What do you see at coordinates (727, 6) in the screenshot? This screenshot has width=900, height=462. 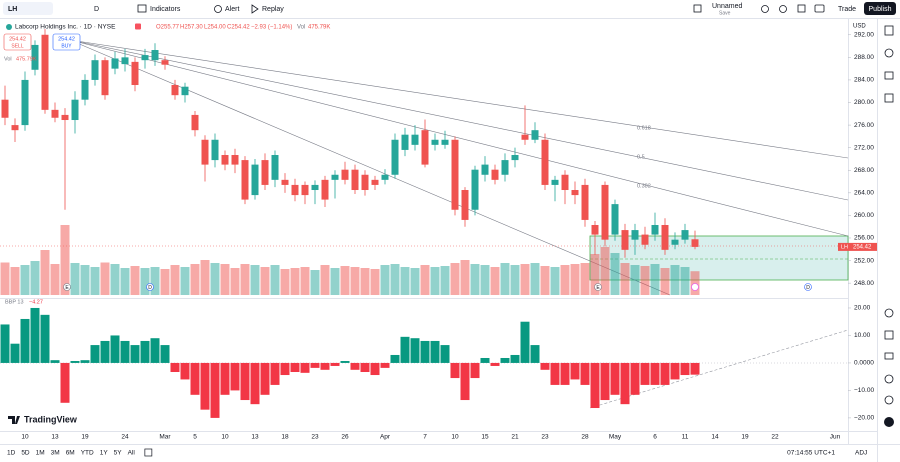 I see `layout-name: Unnamed` at bounding box center [727, 6].